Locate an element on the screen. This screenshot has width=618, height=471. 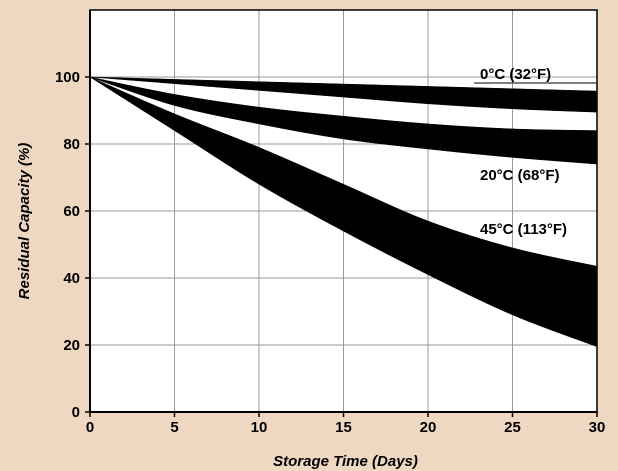
y-tick-label: 40 is located at coordinates (71, 278).